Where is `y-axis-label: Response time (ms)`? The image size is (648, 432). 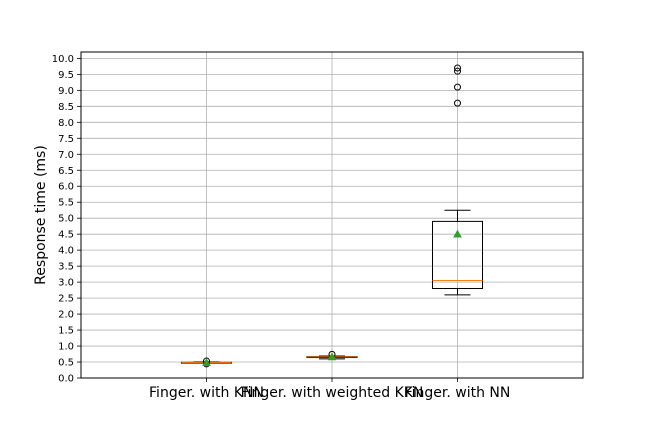 y-axis-label: Response time (ms) is located at coordinates (41, 215).